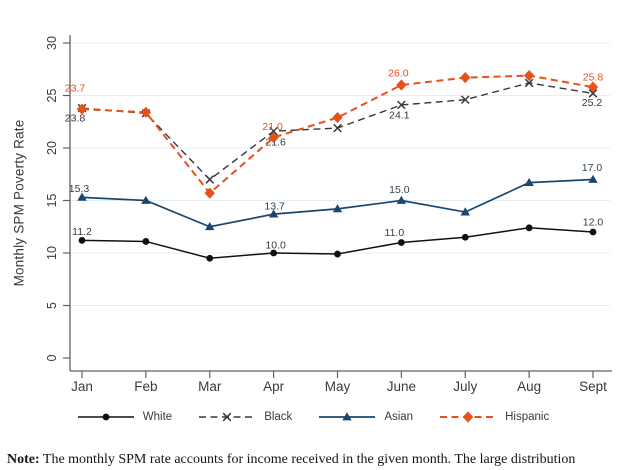 This screenshot has width=626, height=470. Describe the element at coordinates (275, 246) in the screenshot. I see `point-label: 10.0` at that location.